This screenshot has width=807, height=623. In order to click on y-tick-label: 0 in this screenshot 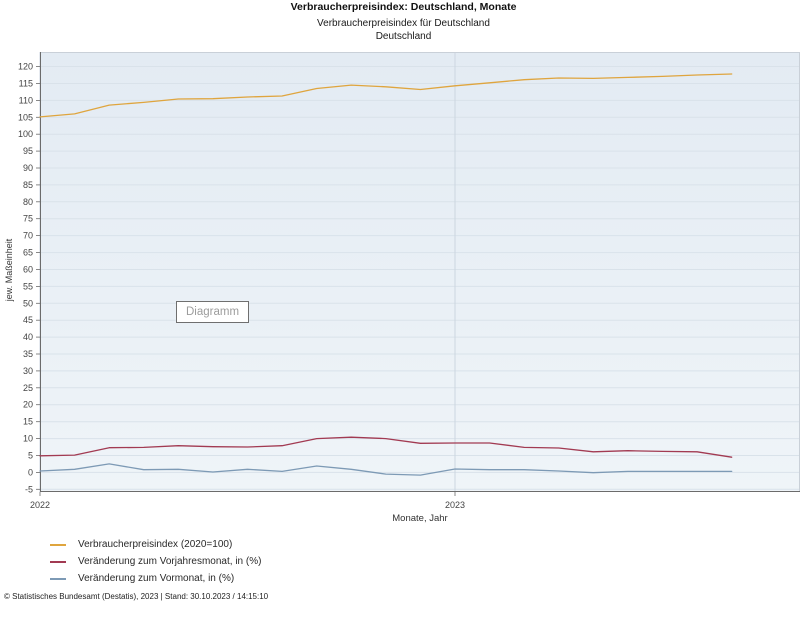, I will do `click(30, 472)`.